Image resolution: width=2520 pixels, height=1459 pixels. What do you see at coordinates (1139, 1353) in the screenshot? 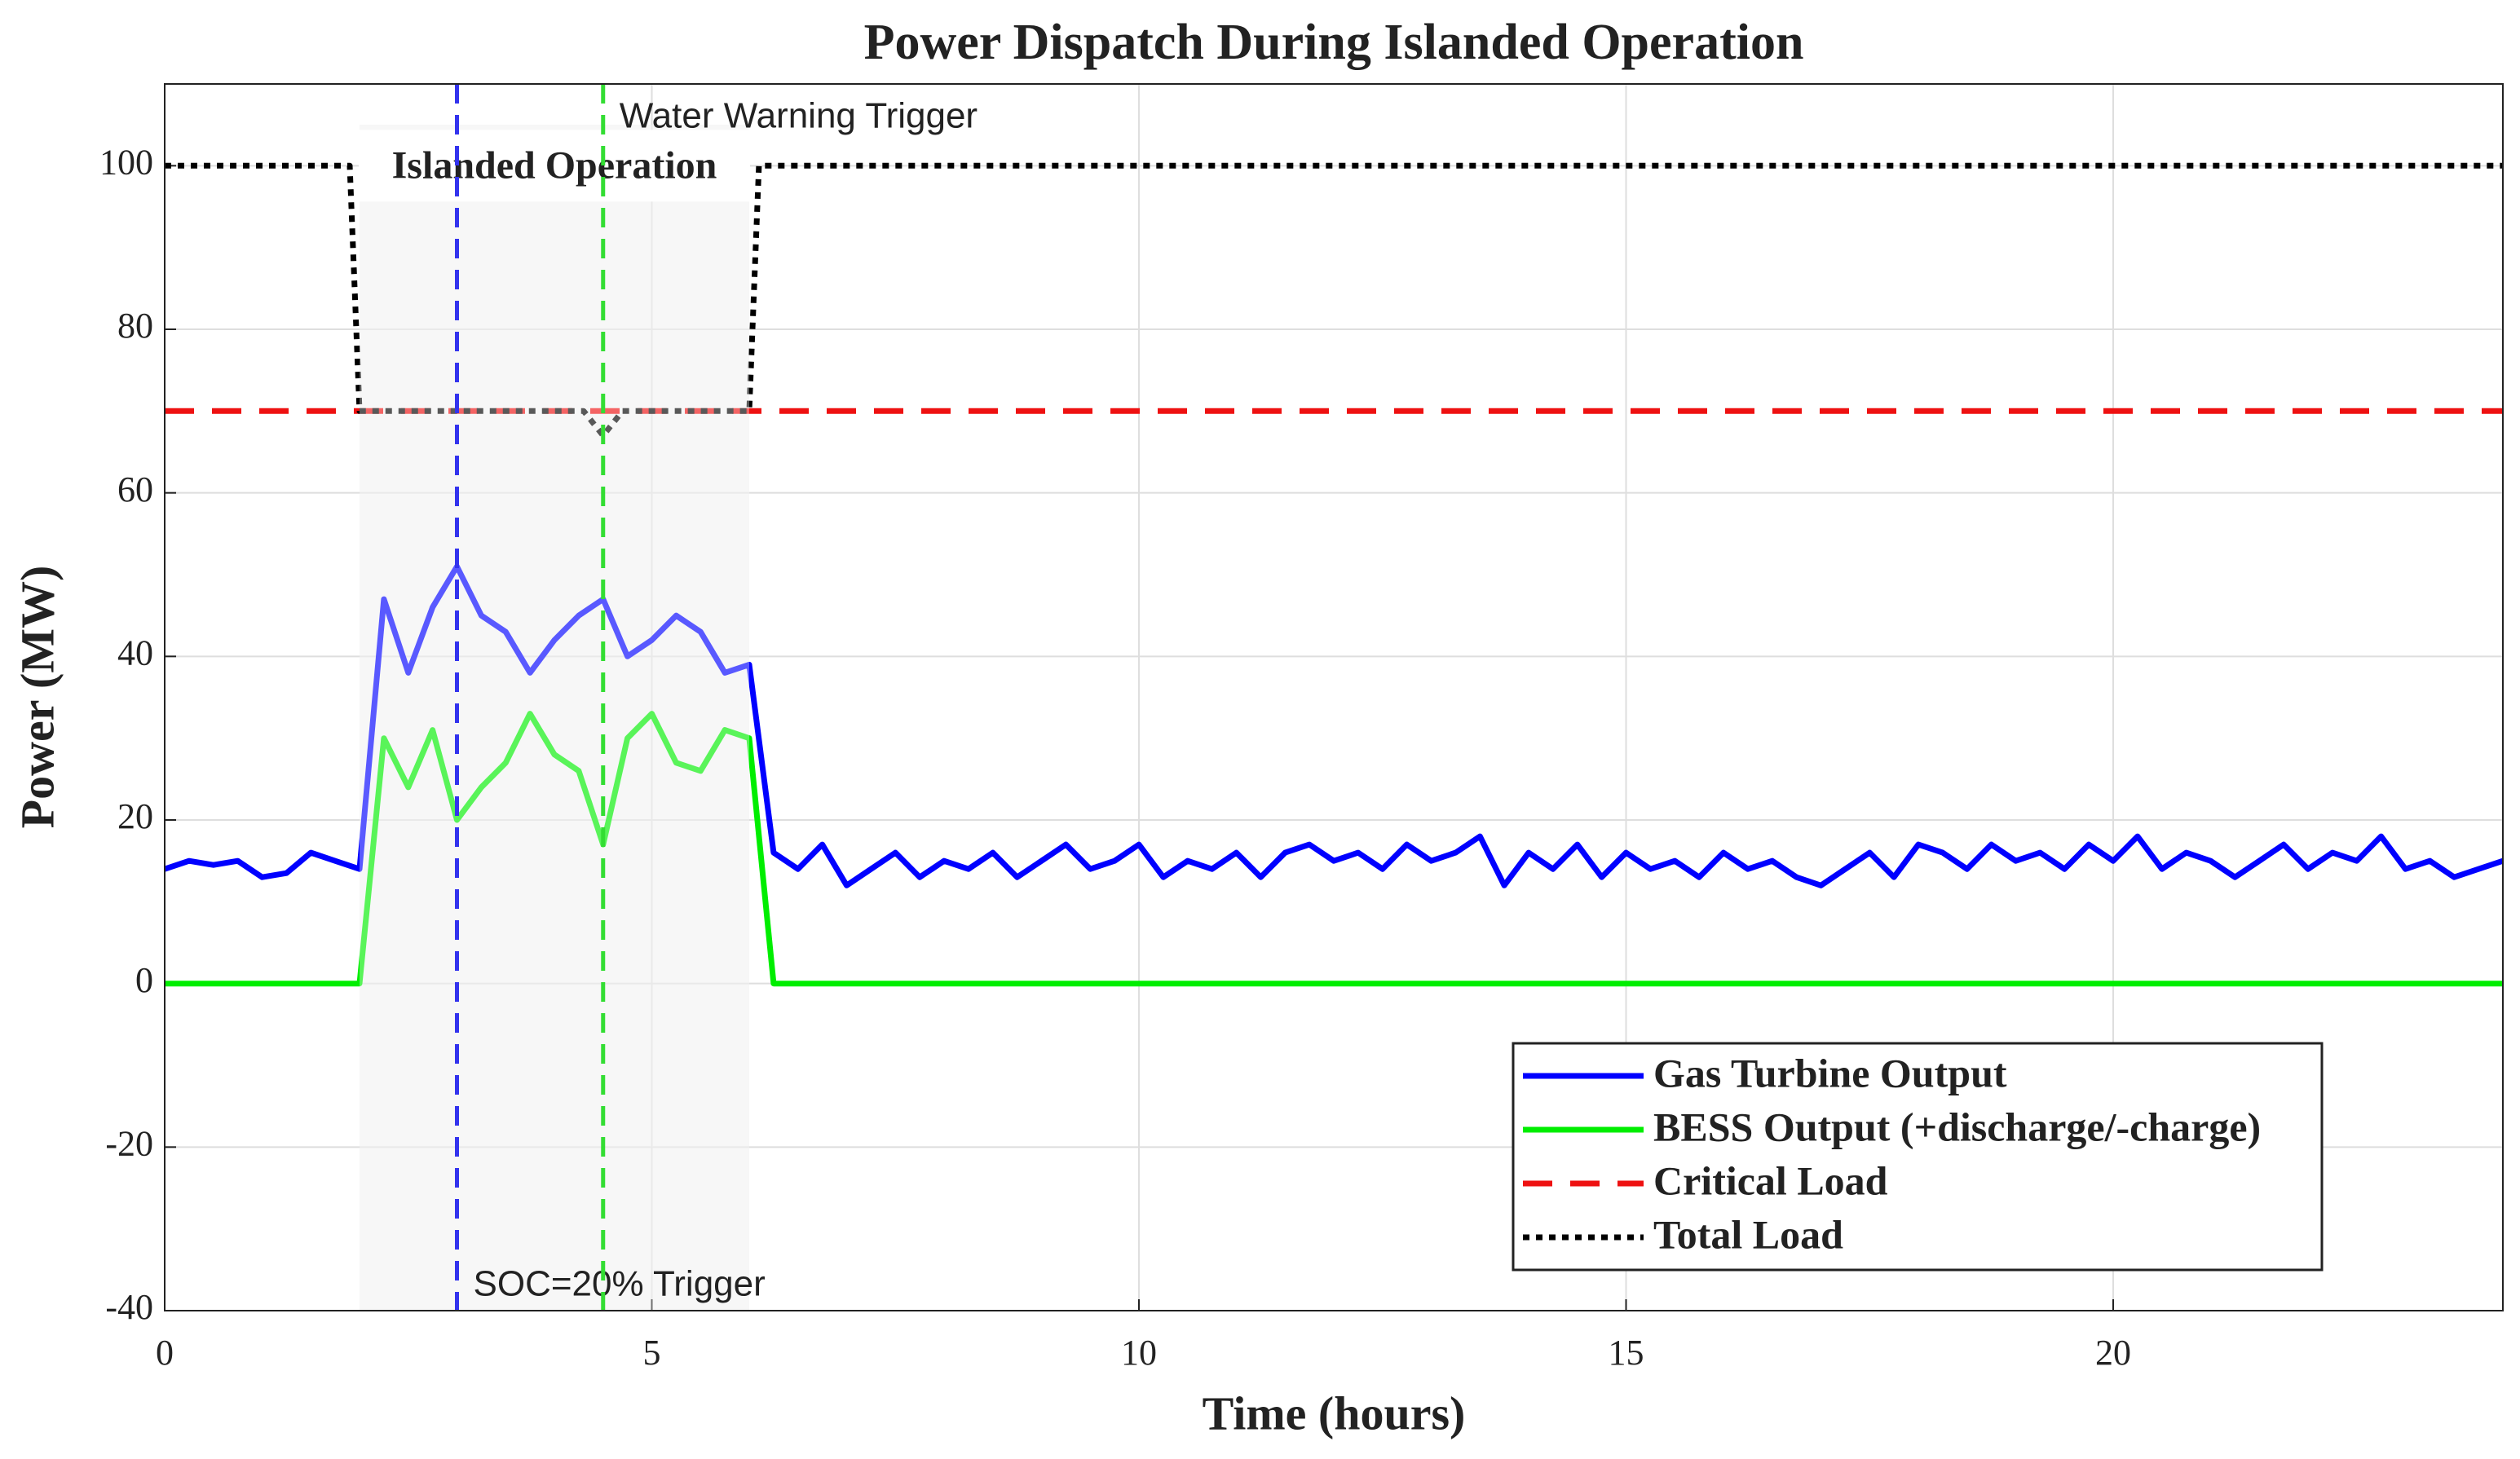
I see `x-tick-label: 10` at bounding box center [1139, 1353].